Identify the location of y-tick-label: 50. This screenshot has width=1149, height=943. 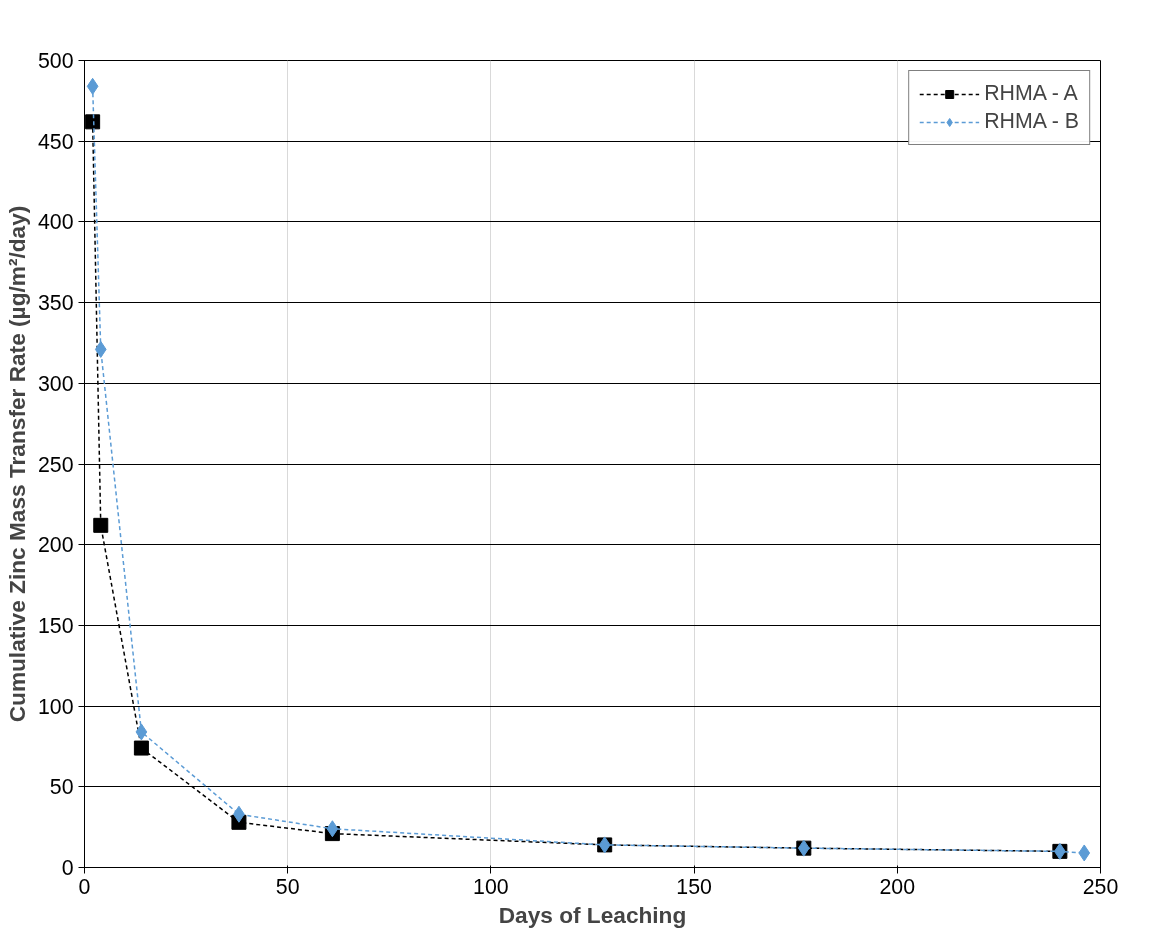
(61, 787).